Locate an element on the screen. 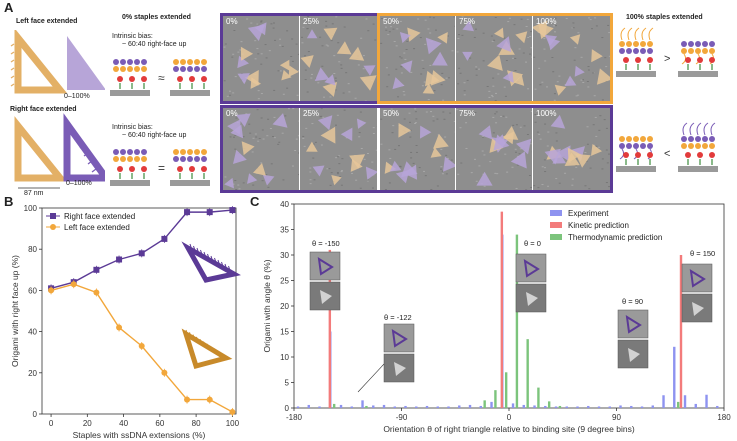  series-1-bar is located at coordinates (502, 309).